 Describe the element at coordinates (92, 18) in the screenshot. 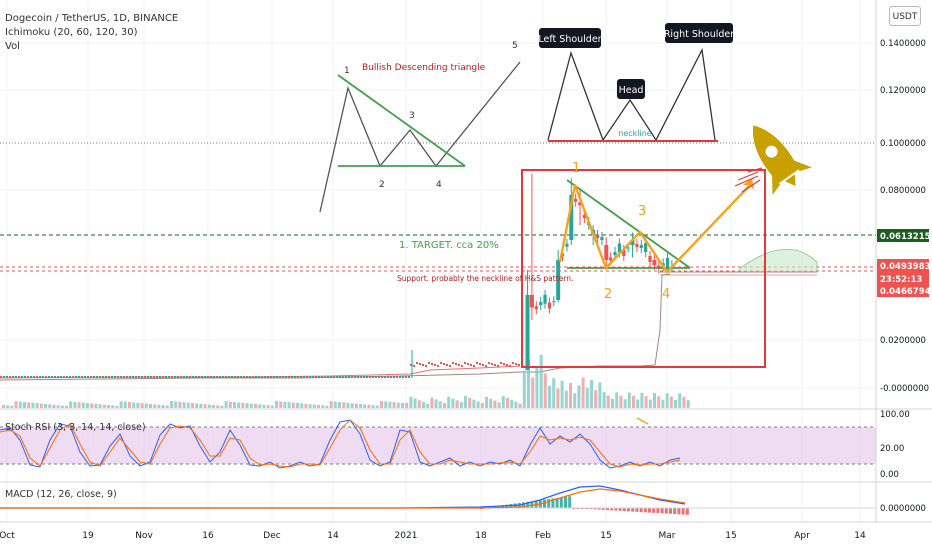

I see `symbol-title: Dogecoin / TetherUS, 1D, BINANCE` at that location.